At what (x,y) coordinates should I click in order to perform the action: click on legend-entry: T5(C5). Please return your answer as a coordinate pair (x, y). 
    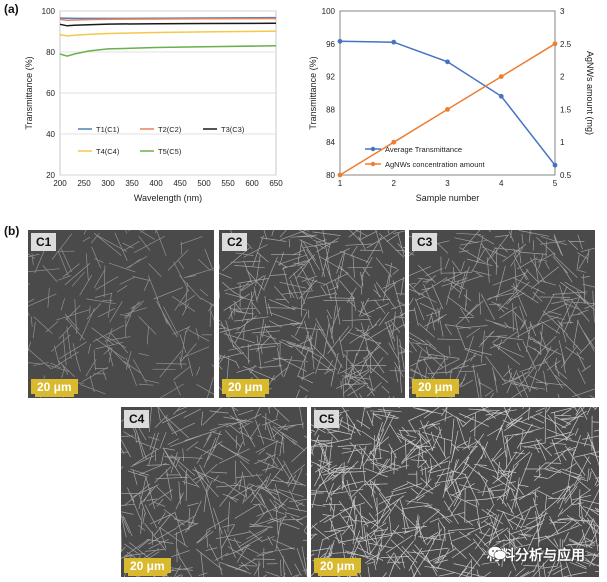
    Looking at the image, I should click on (170, 151).